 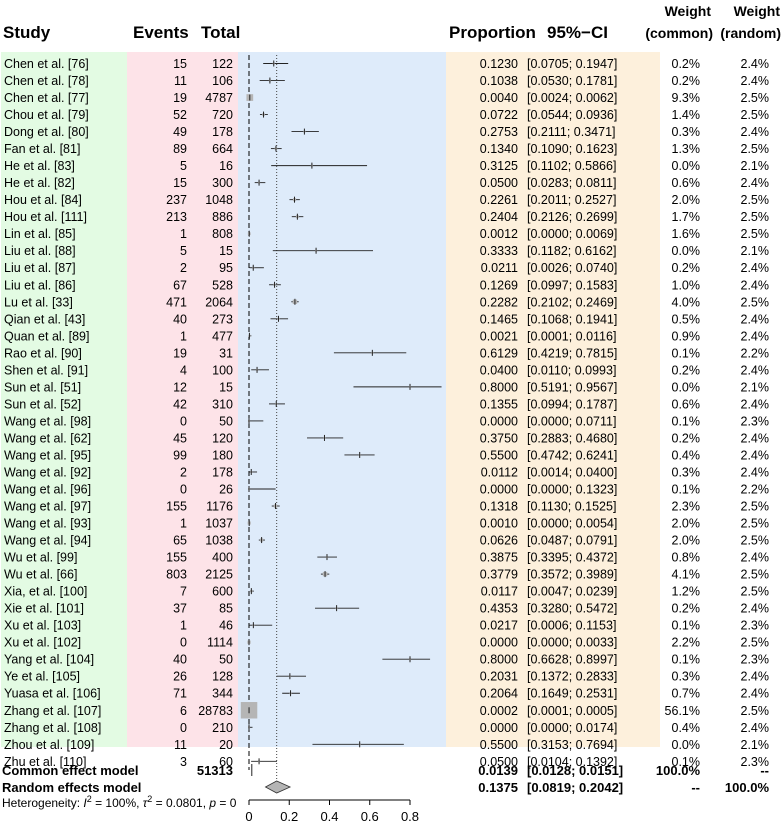 I want to click on total-value: 95, so click(x=226, y=268).